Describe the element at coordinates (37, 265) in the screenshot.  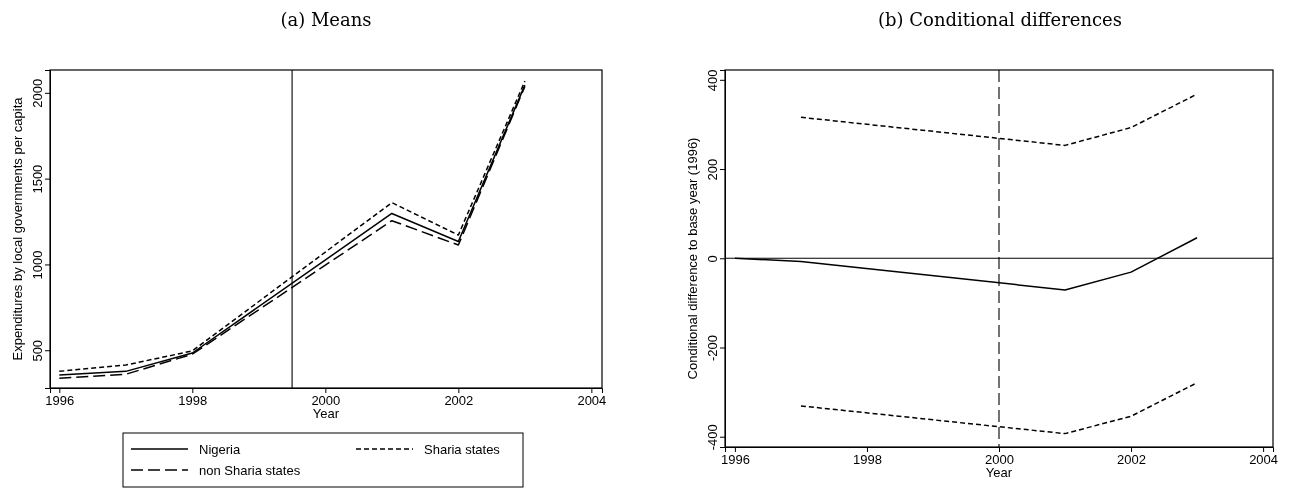
I see `y-tick-label: 1000` at that location.